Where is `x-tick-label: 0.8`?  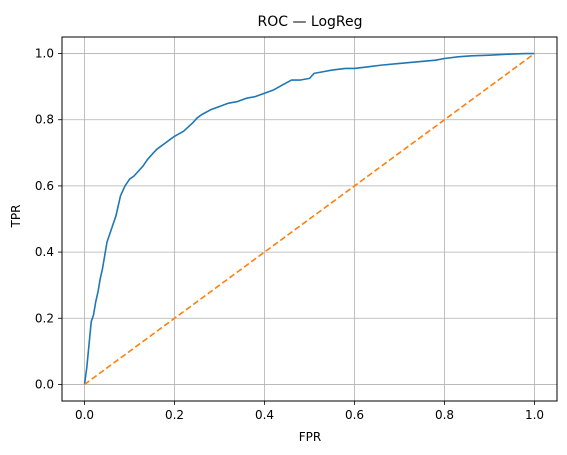 x-tick-label: 0.8 is located at coordinates (444, 415).